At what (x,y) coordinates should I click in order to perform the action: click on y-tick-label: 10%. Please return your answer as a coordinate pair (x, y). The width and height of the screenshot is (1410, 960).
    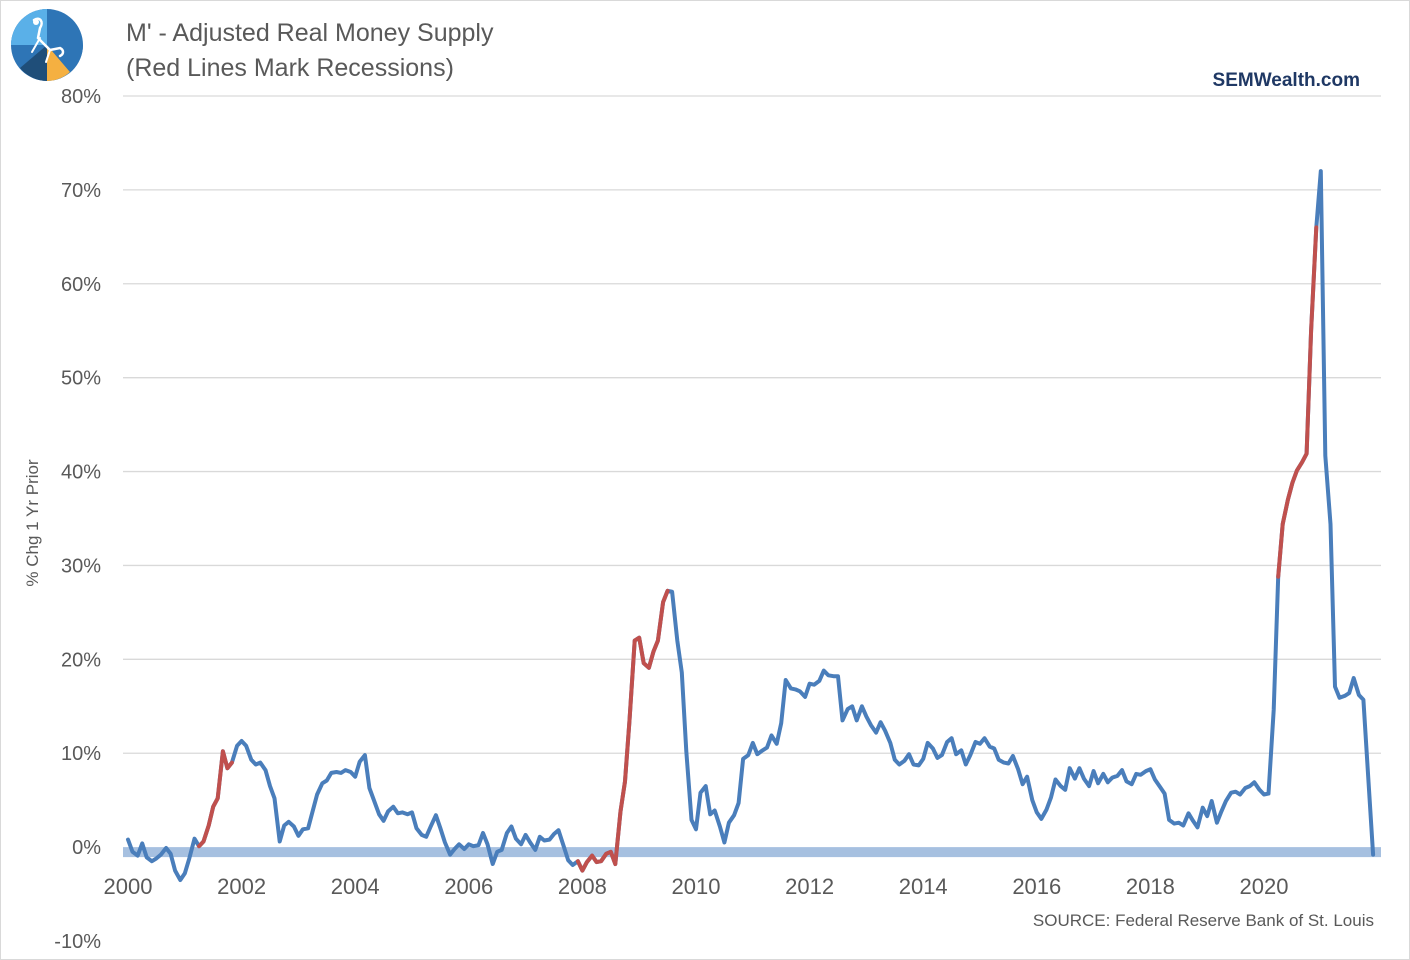
    Looking at the image, I should click on (81, 754).